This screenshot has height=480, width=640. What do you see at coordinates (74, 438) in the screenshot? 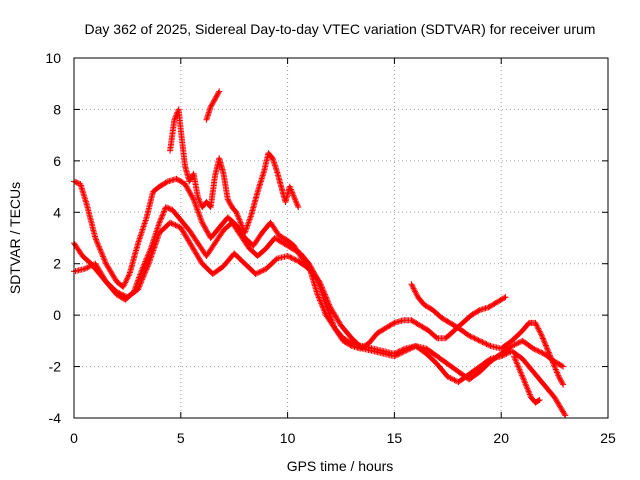
I see `x-tick-label: 0` at bounding box center [74, 438].